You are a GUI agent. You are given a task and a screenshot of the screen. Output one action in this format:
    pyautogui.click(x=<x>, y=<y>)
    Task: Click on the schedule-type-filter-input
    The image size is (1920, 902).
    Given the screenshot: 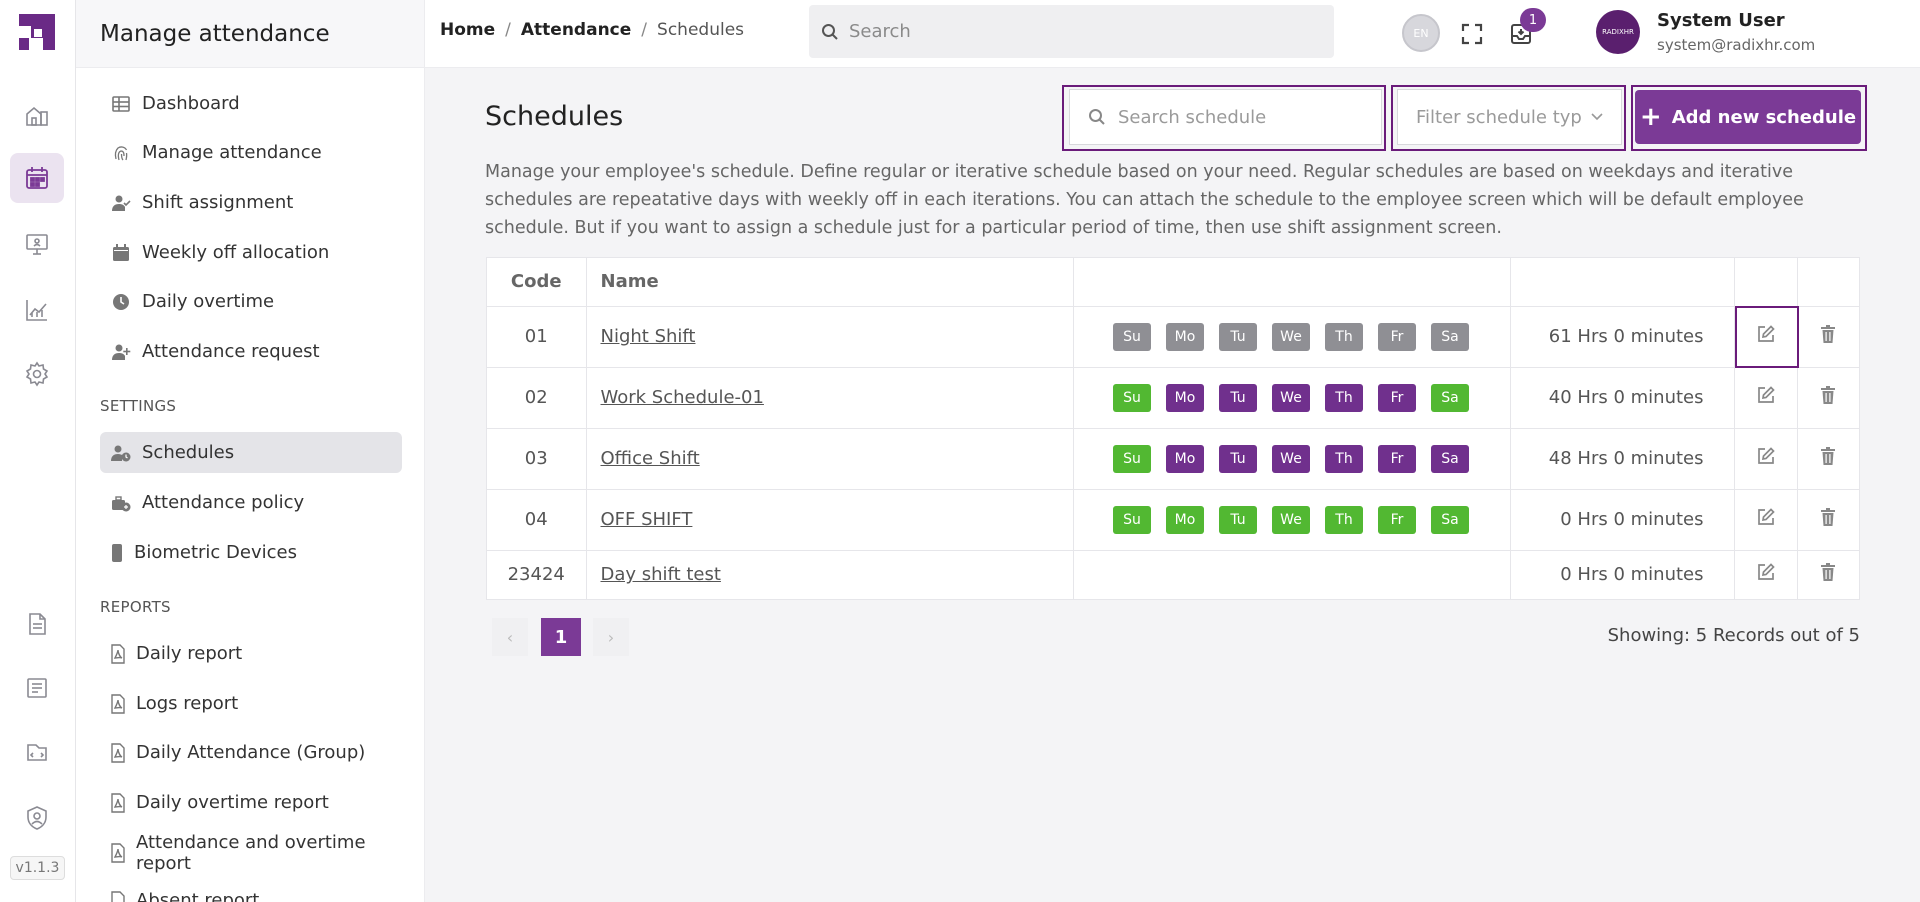 What is the action you would take?
    pyautogui.click(x=1498, y=117)
    